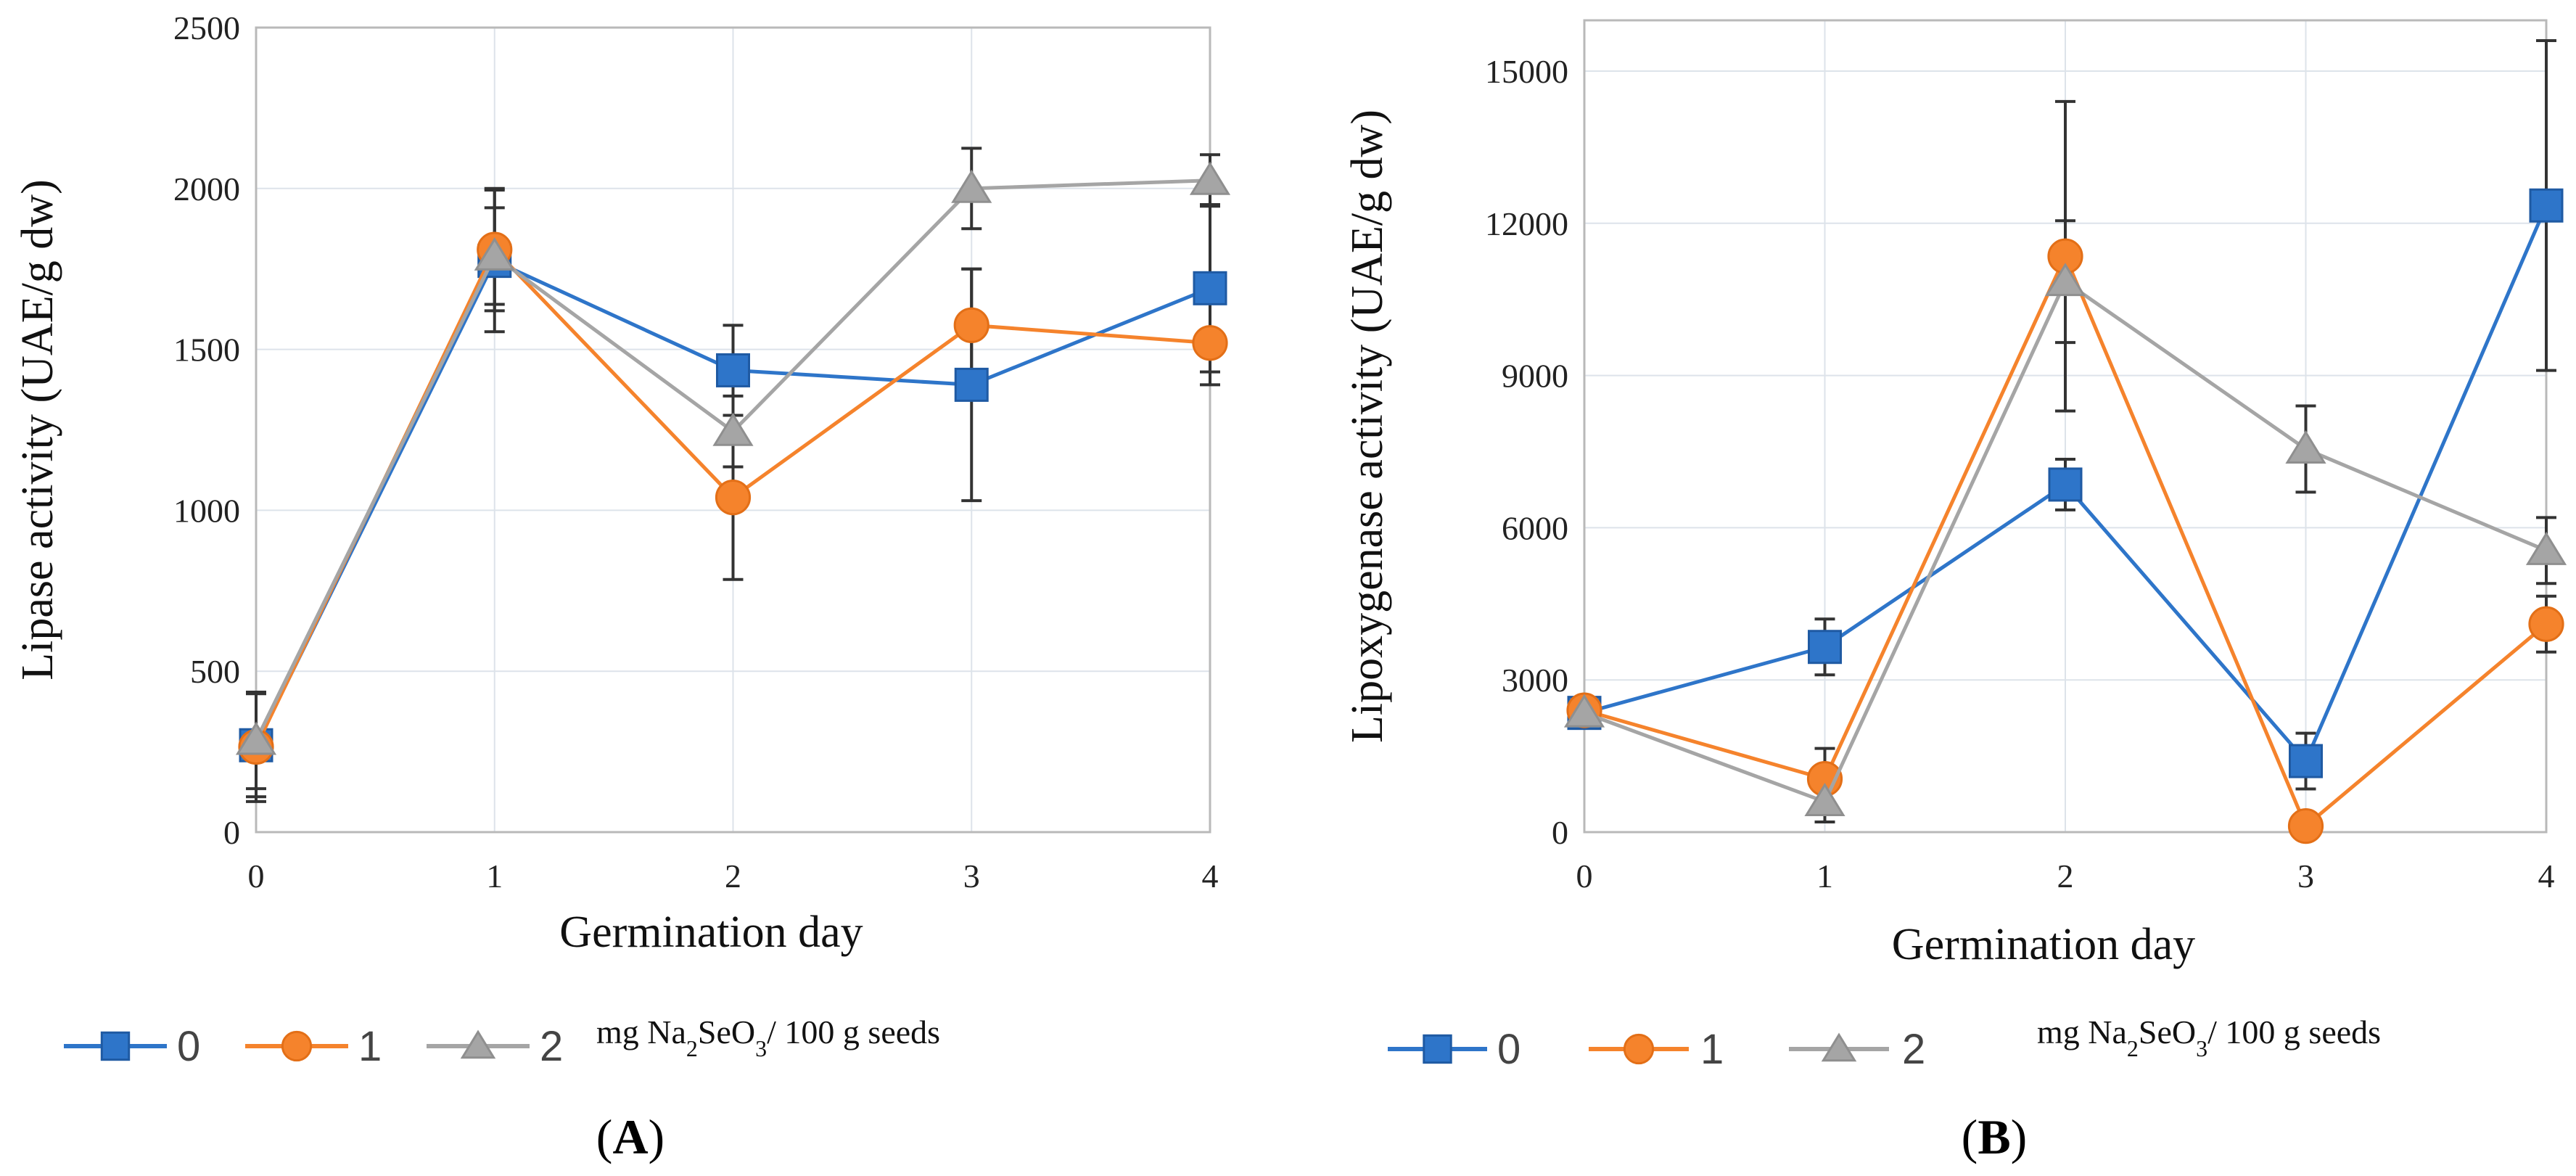 Image resolution: width=2576 pixels, height=1176 pixels. I want to click on panel-label: (A), so click(630, 1136).